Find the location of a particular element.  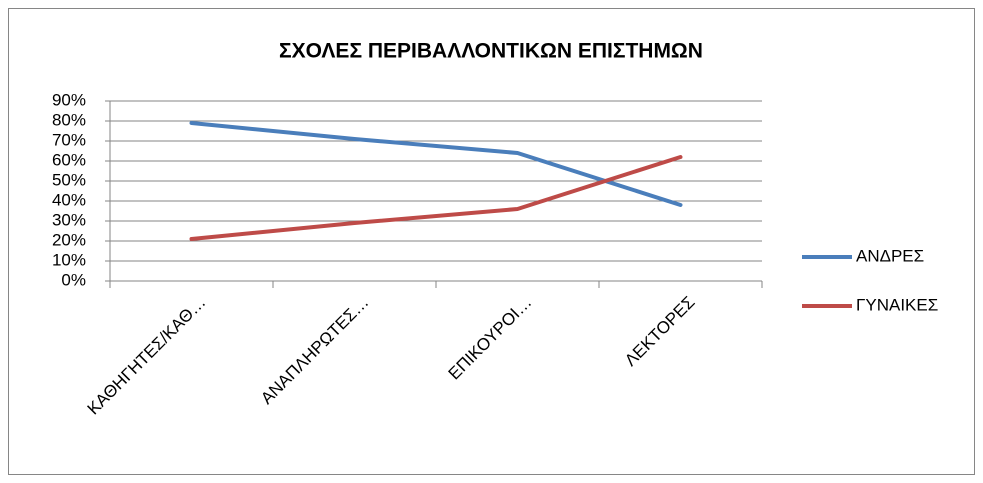

legend-label: ΓΥΝΑΙΚΕΣ is located at coordinates (897, 304).